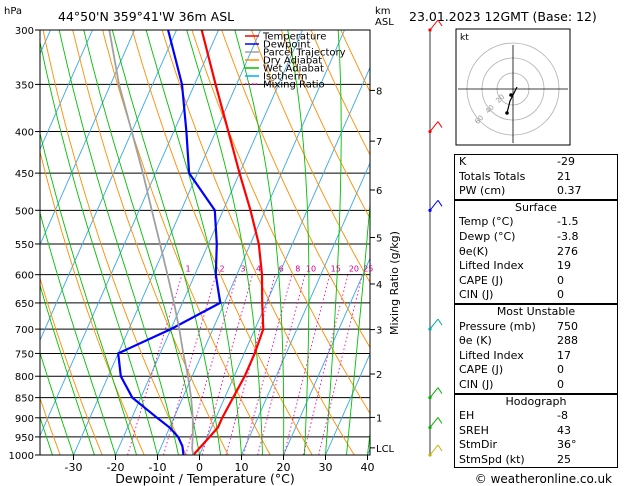 Image resolution: width=629 pixels, height=486 pixels. Describe the element at coordinates (336, 269) in the screenshot. I see `mixing-ratio-label: 15` at that location.